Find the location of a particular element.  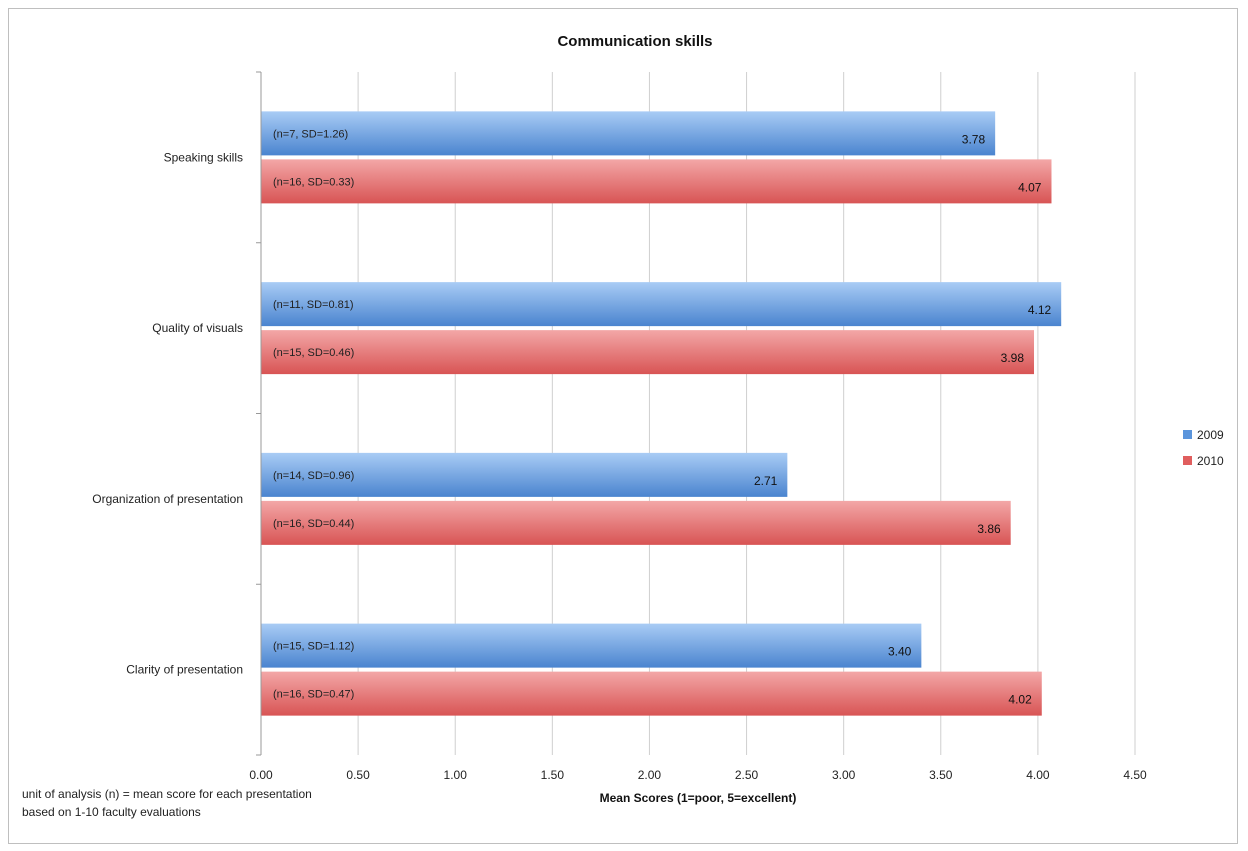

bar-value-label: 2.71 is located at coordinates (766, 481).